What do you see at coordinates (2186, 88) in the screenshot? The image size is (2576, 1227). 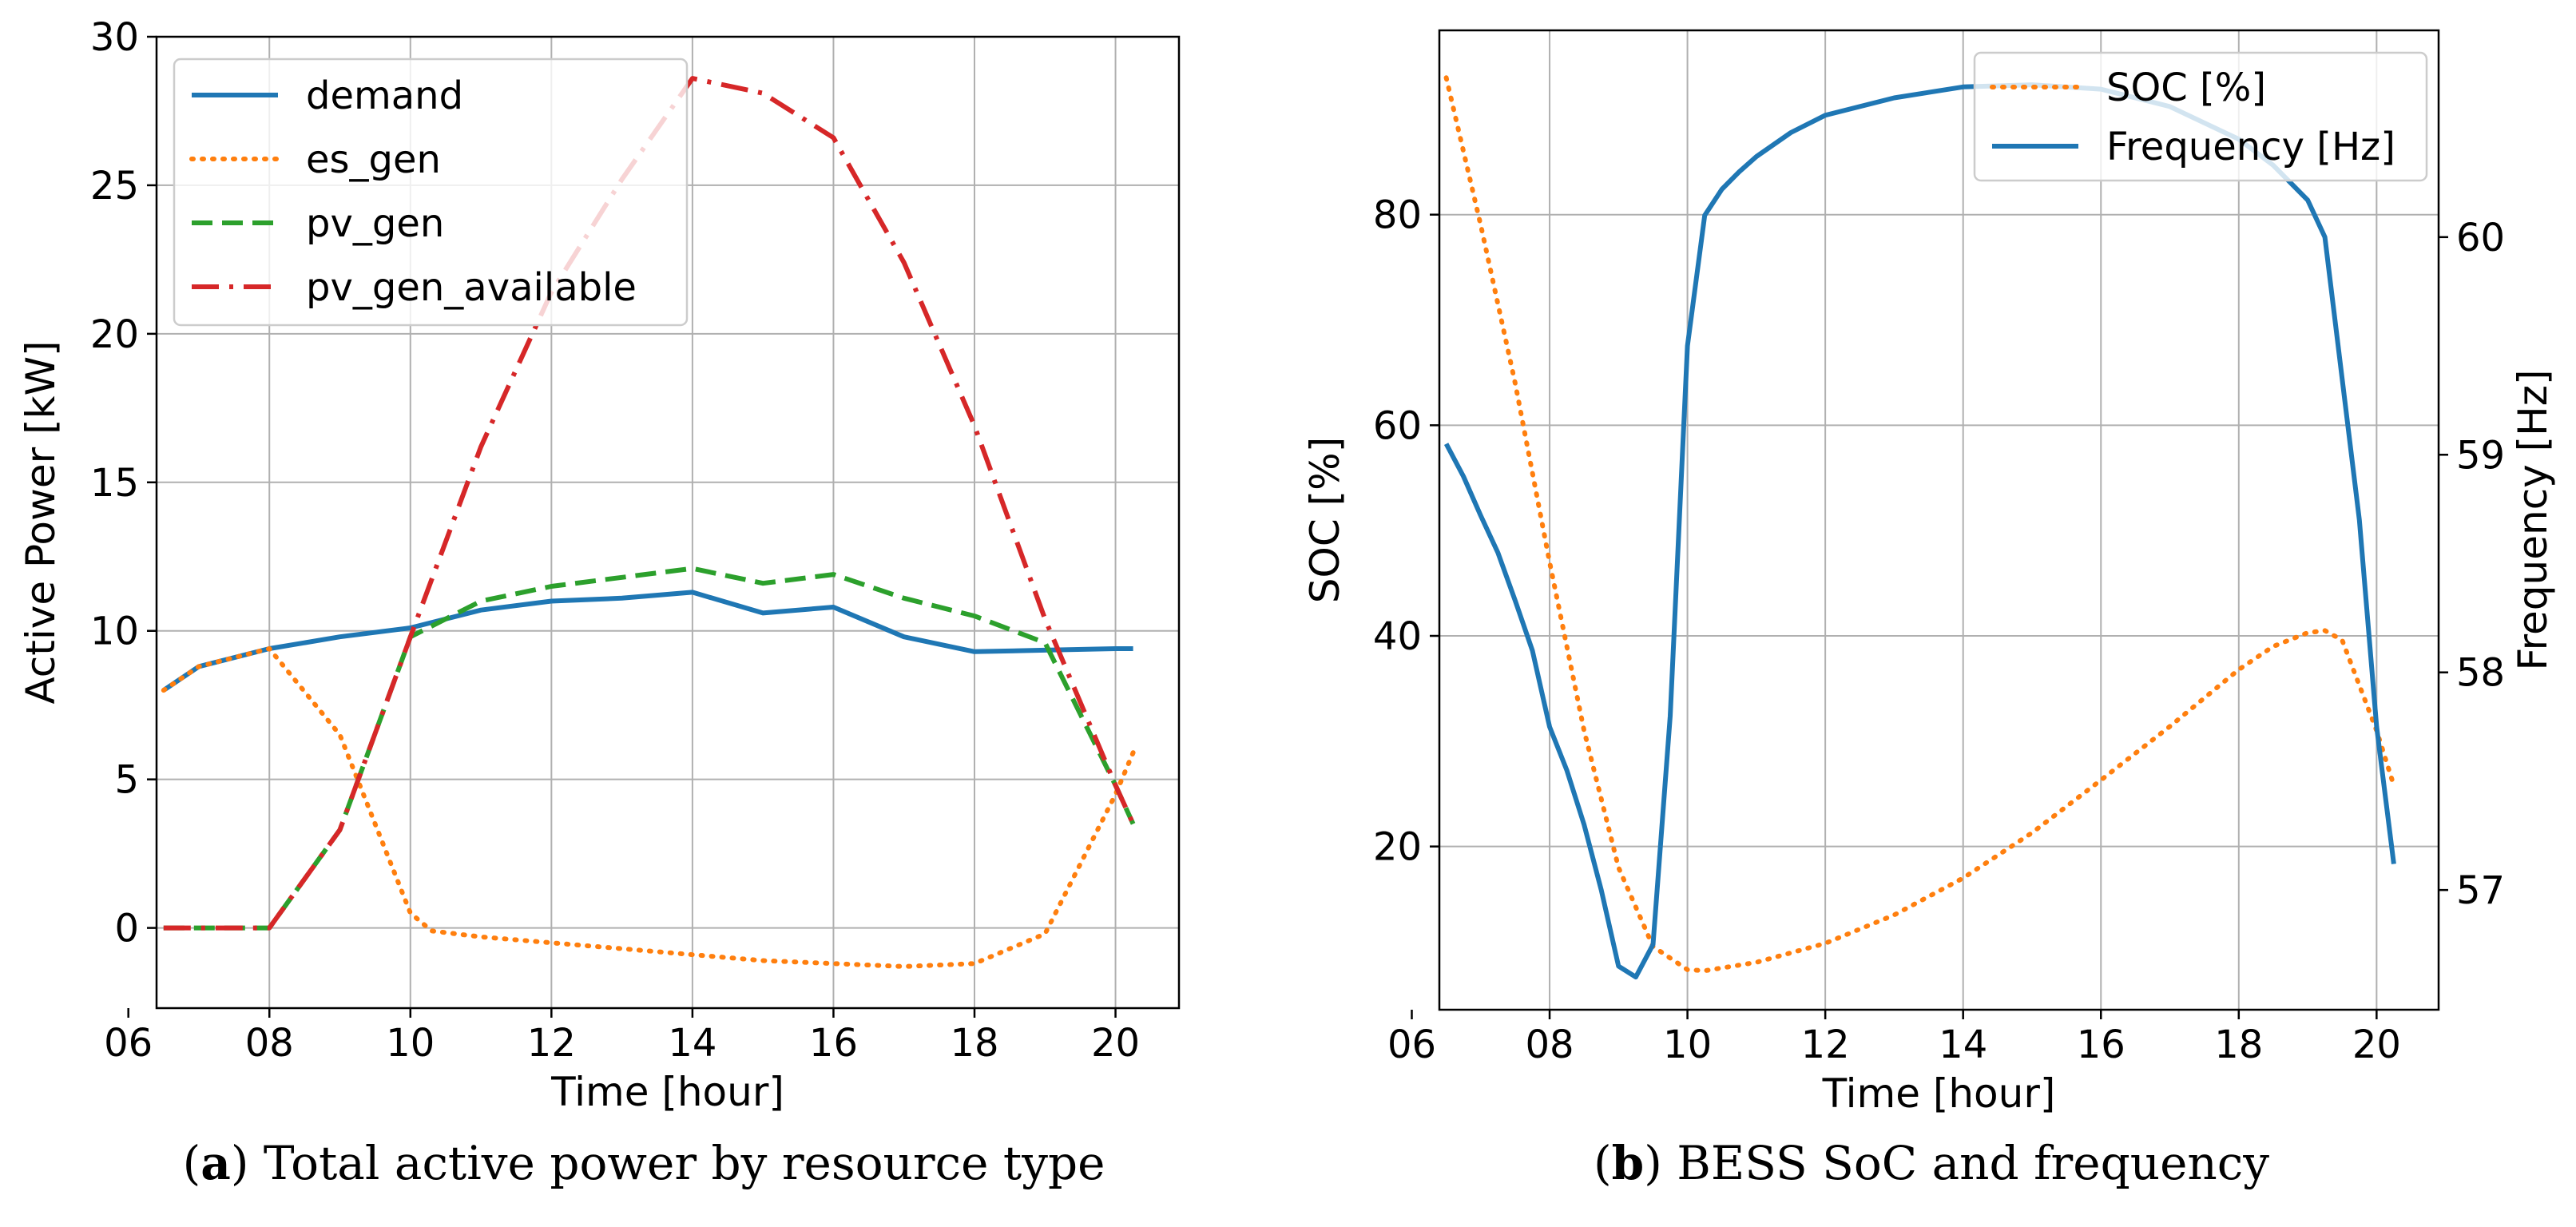 I see `legend-label-soc: SOC [%]` at bounding box center [2186, 88].